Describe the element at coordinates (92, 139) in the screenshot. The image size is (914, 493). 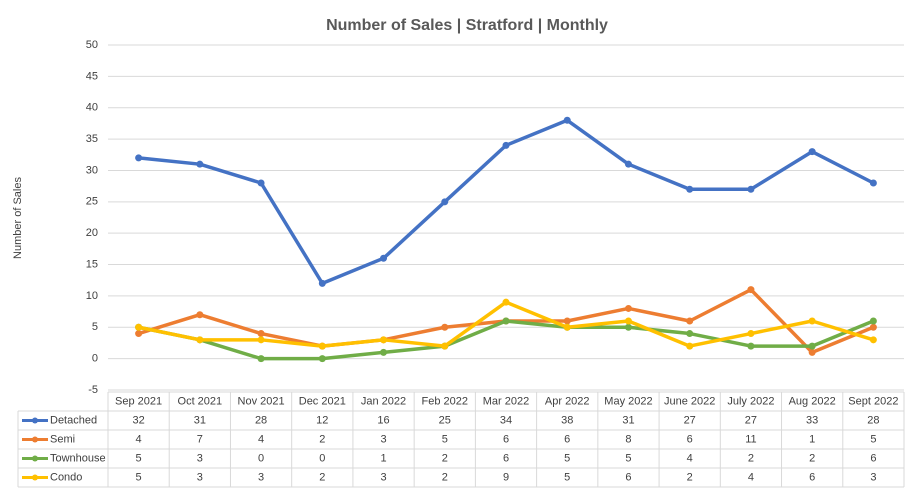
I see `y-tick-label: 35` at that location.